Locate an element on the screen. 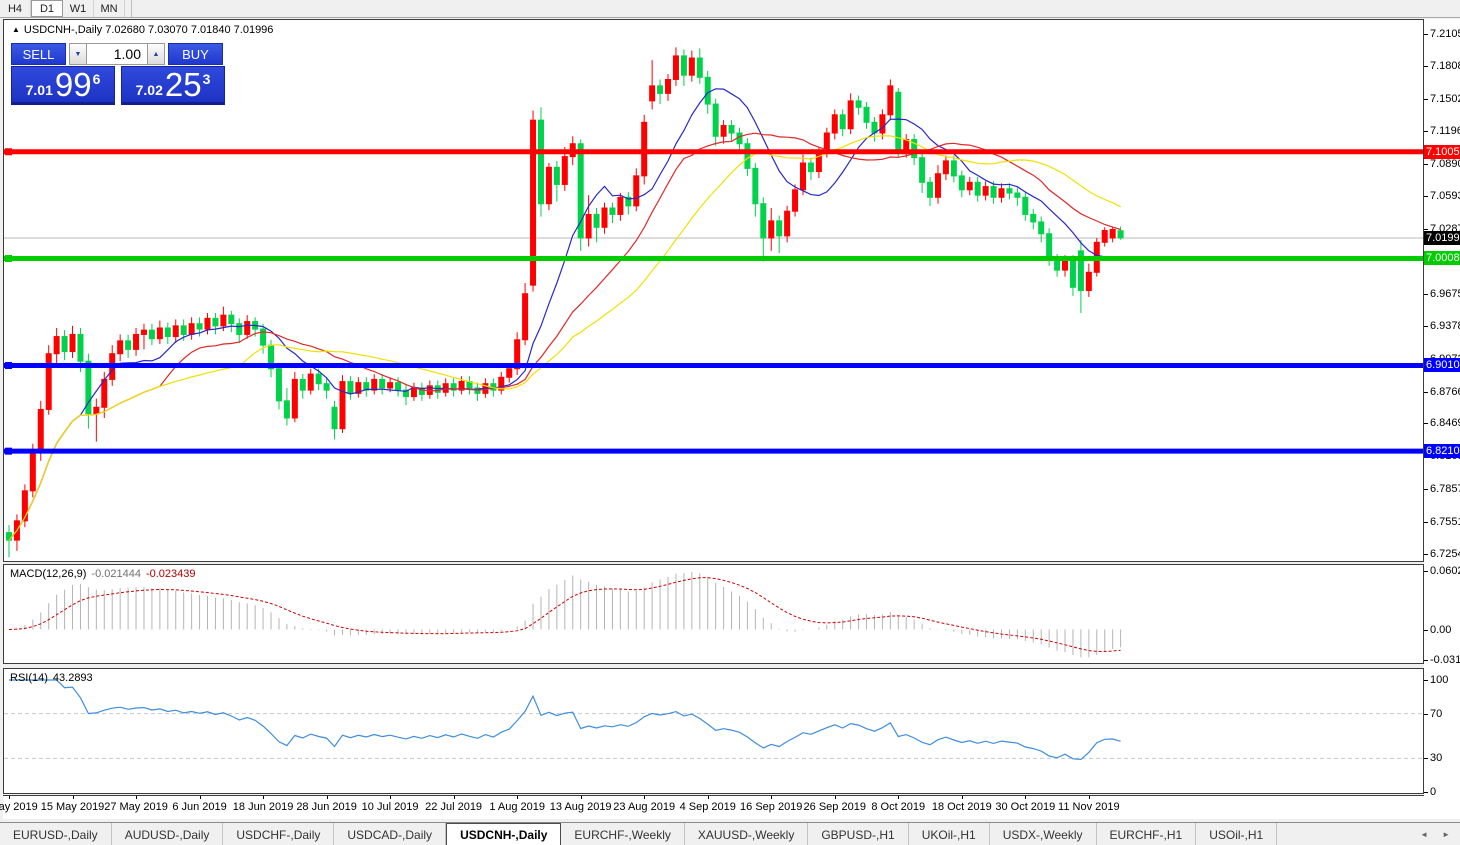  price-label: 6.87660 is located at coordinates (1445, 391).